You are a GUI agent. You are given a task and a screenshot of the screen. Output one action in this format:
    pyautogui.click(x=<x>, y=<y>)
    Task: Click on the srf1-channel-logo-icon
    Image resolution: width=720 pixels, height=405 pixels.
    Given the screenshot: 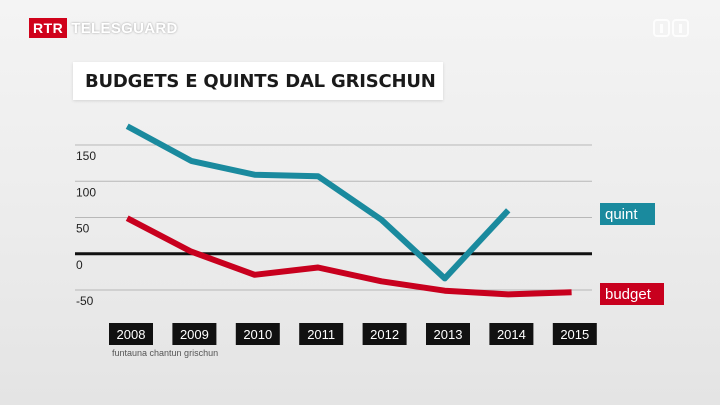 What is the action you would take?
    pyautogui.click(x=671, y=28)
    